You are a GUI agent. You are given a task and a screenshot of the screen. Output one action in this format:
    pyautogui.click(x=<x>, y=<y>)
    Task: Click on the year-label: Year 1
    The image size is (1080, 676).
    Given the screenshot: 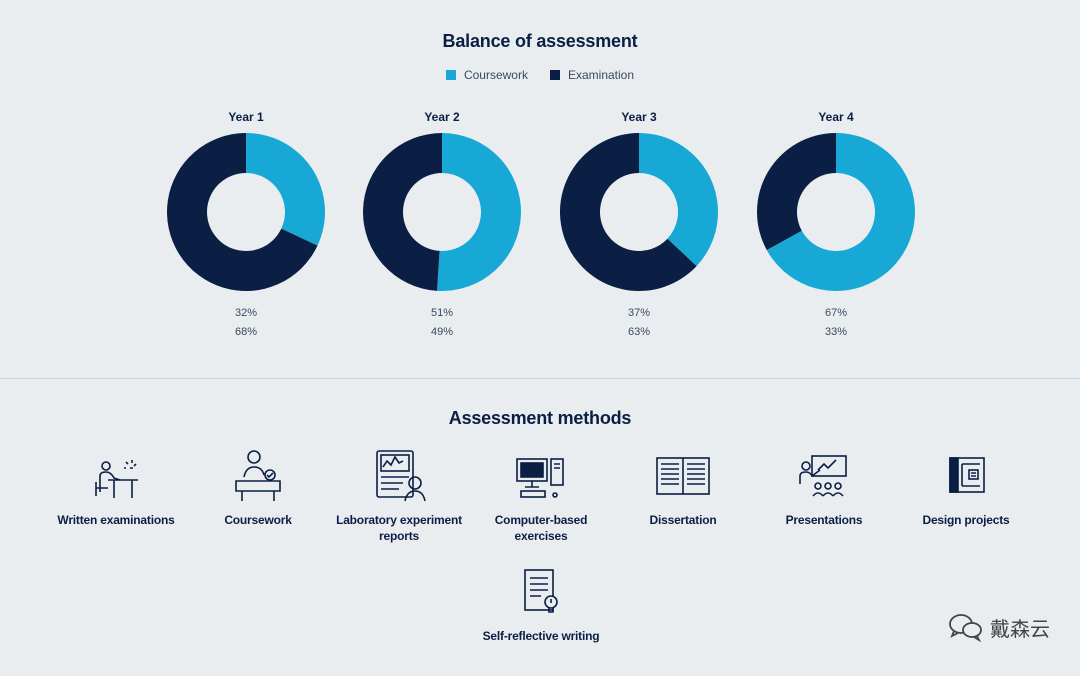 What is the action you would take?
    pyautogui.click(x=246, y=117)
    